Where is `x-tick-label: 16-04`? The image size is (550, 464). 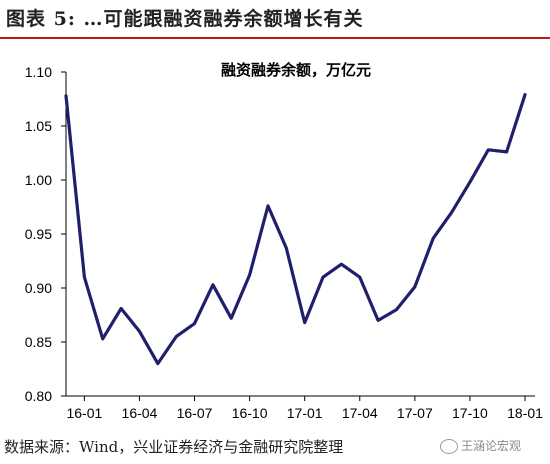 x-tick-label: 16-04 is located at coordinates (140, 413).